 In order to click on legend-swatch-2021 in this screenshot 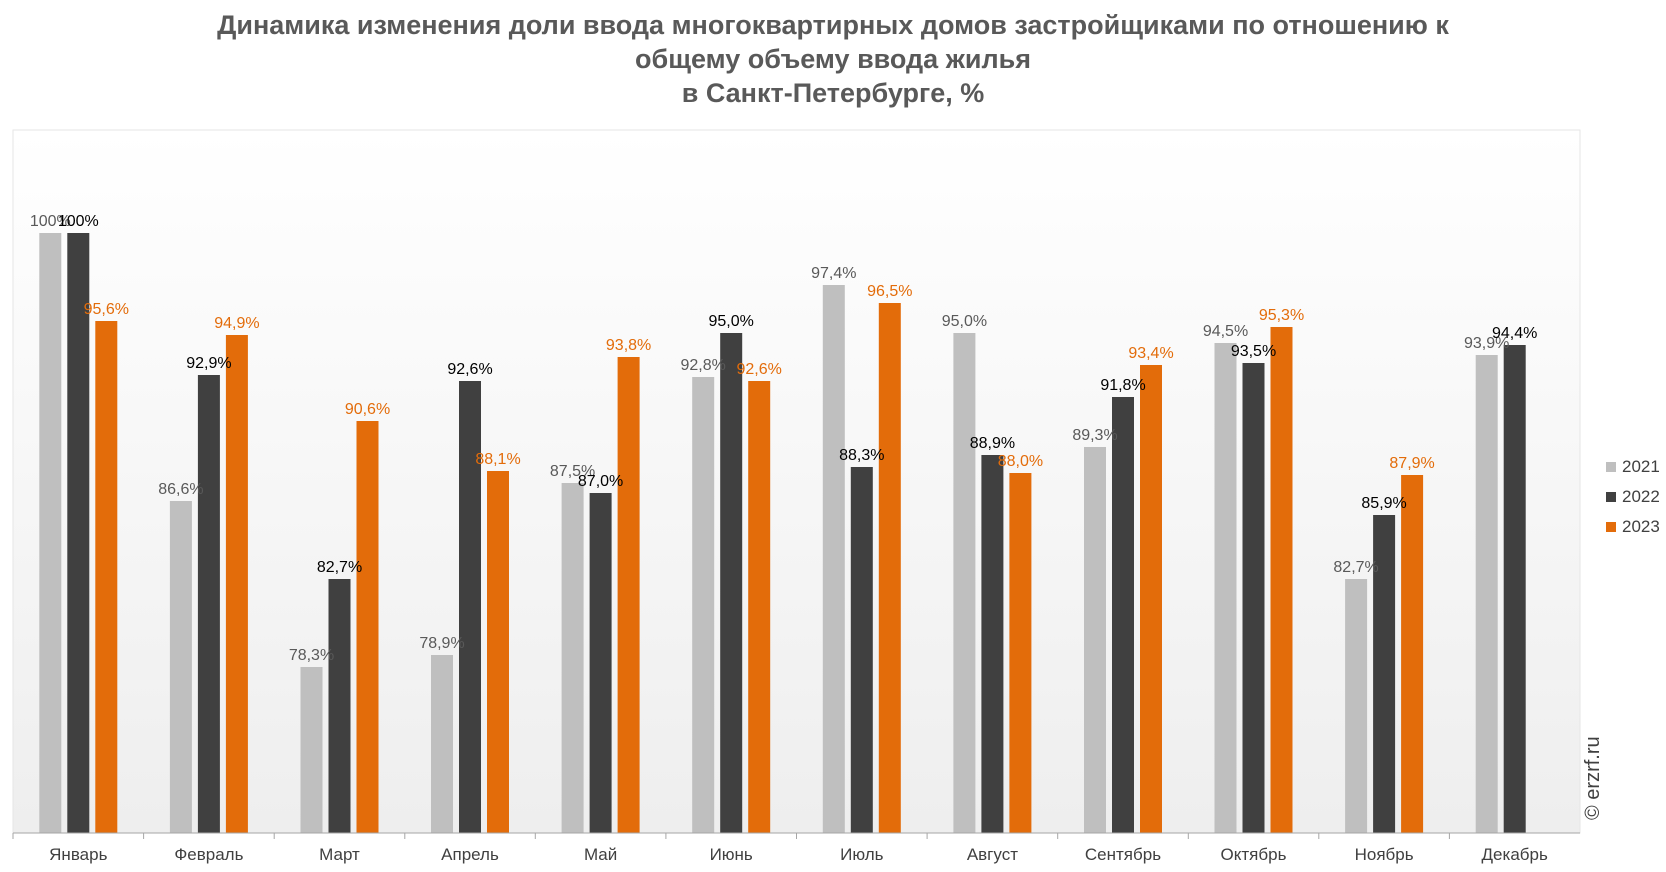, I will do `click(1611, 467)`.